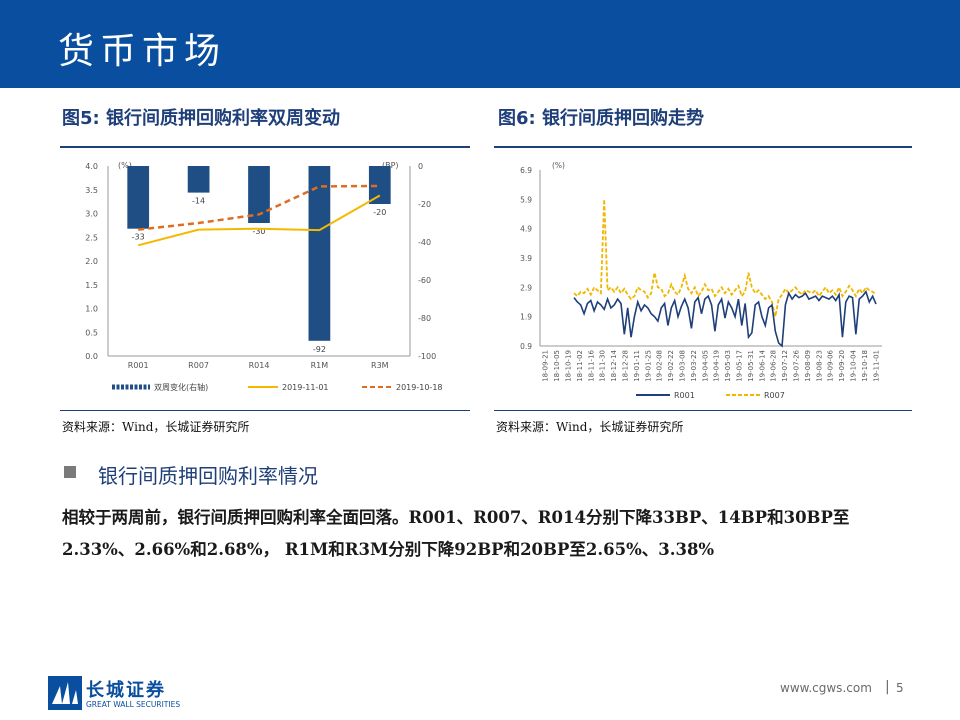 Image resolution: width=960 pixels, height=720 pixels. Describe the element at coordinates (725, 258) in the screenshot. I see `line-series-r007` at that location.